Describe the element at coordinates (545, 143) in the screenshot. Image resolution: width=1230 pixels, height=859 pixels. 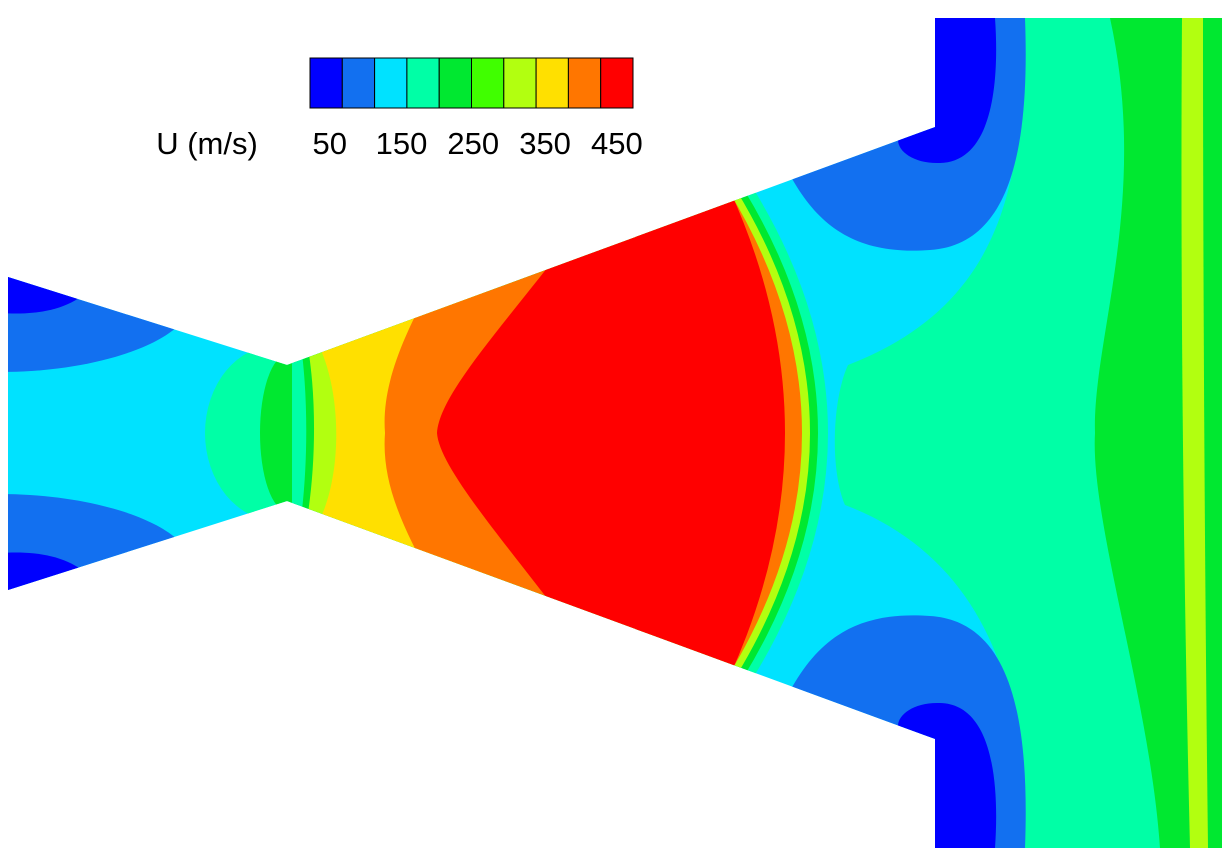
I see `colorbar-tick-label: 350` at that location.